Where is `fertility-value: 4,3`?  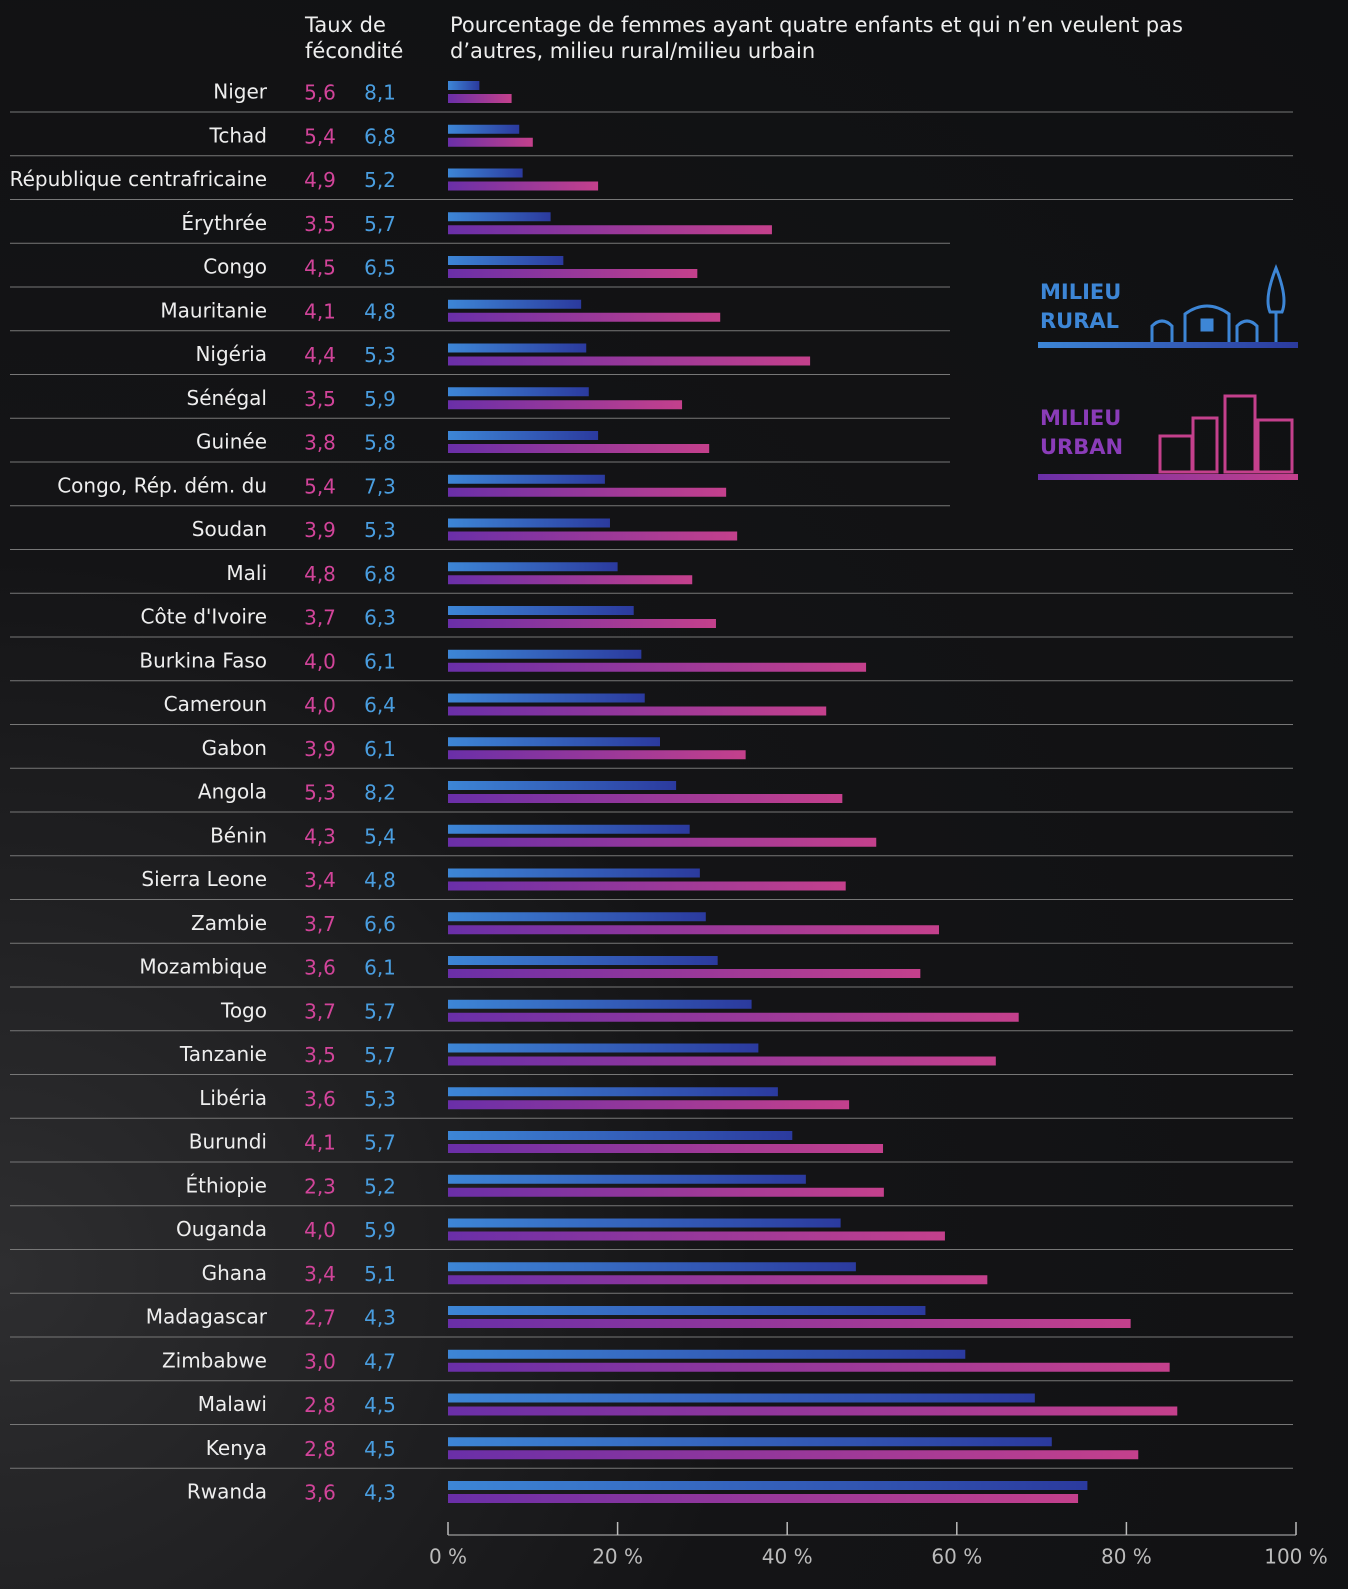 fertility-value: 4,3 is located at coordinates (380, 1493).